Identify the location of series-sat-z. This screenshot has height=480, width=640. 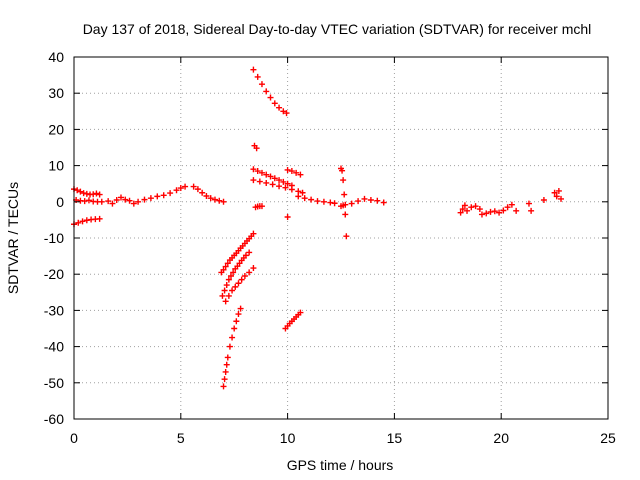
(552, 195).